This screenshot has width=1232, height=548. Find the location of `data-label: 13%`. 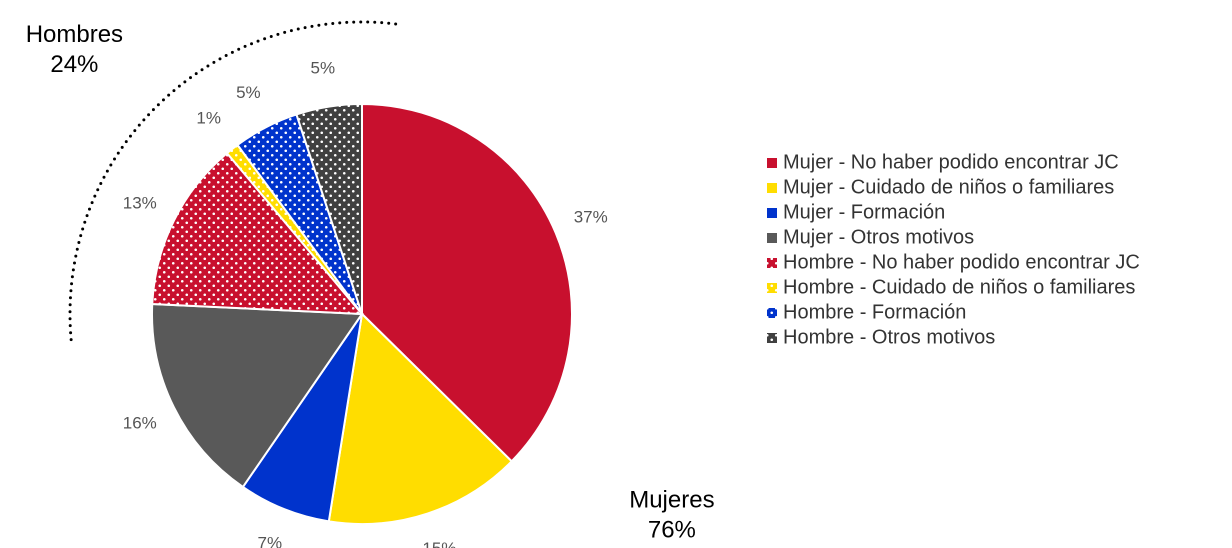

data-label: 13% is located at coordinates (140, 202).